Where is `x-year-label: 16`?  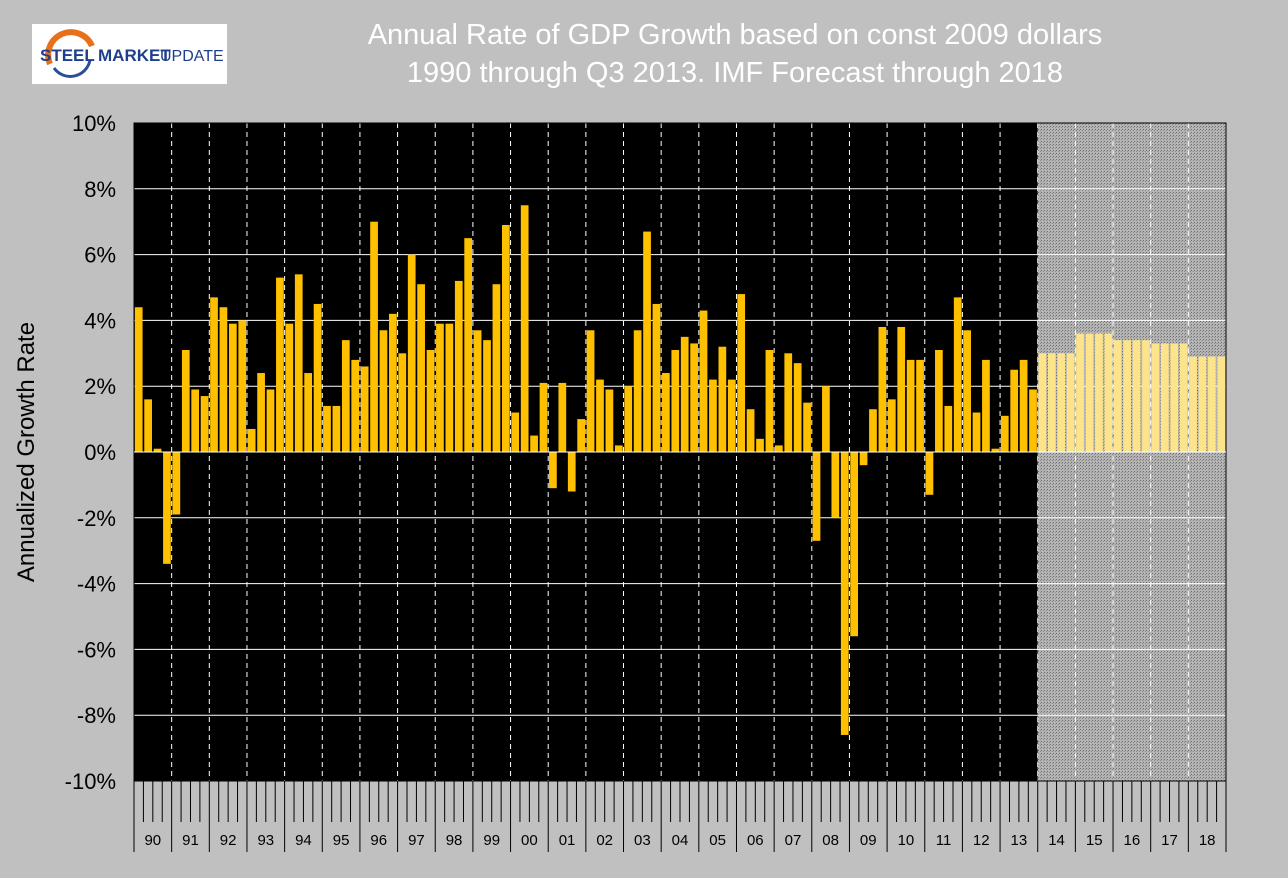 x-year-label: 16 is located at coordinates (1132, 840).